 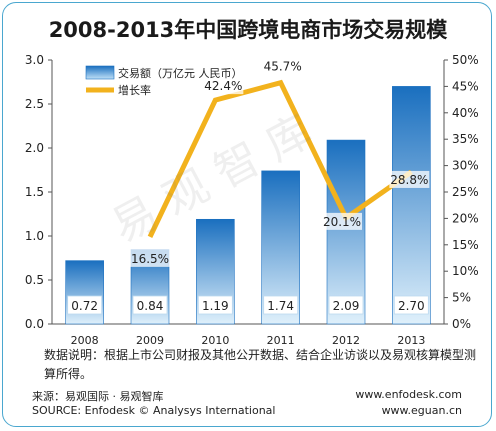 What do you see at coordinates (465, 60) in the screenshot?
I see `y-right-tick-label: 50%` at bounding box center [465, 60].